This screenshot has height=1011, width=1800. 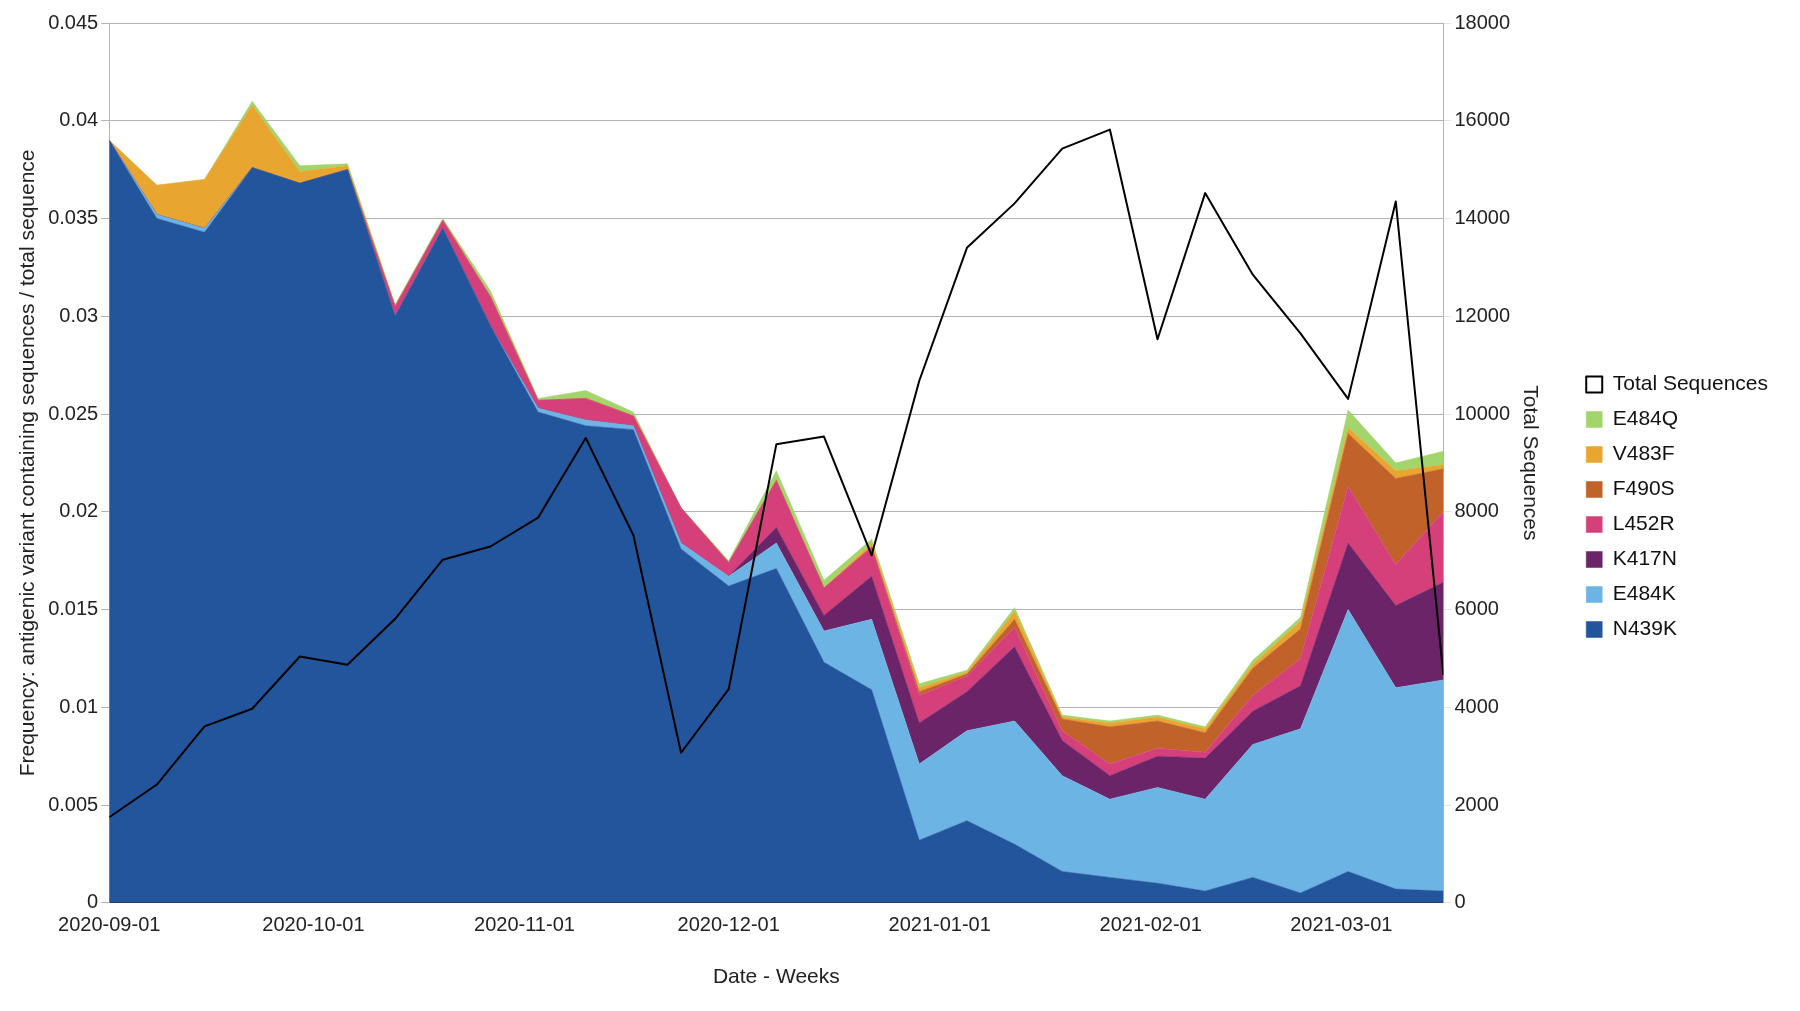 What do you see at coordinates (1690, 383) in the screenshot?
I see `legend-label: Total Sequences` at bounding box center [1690, 383].